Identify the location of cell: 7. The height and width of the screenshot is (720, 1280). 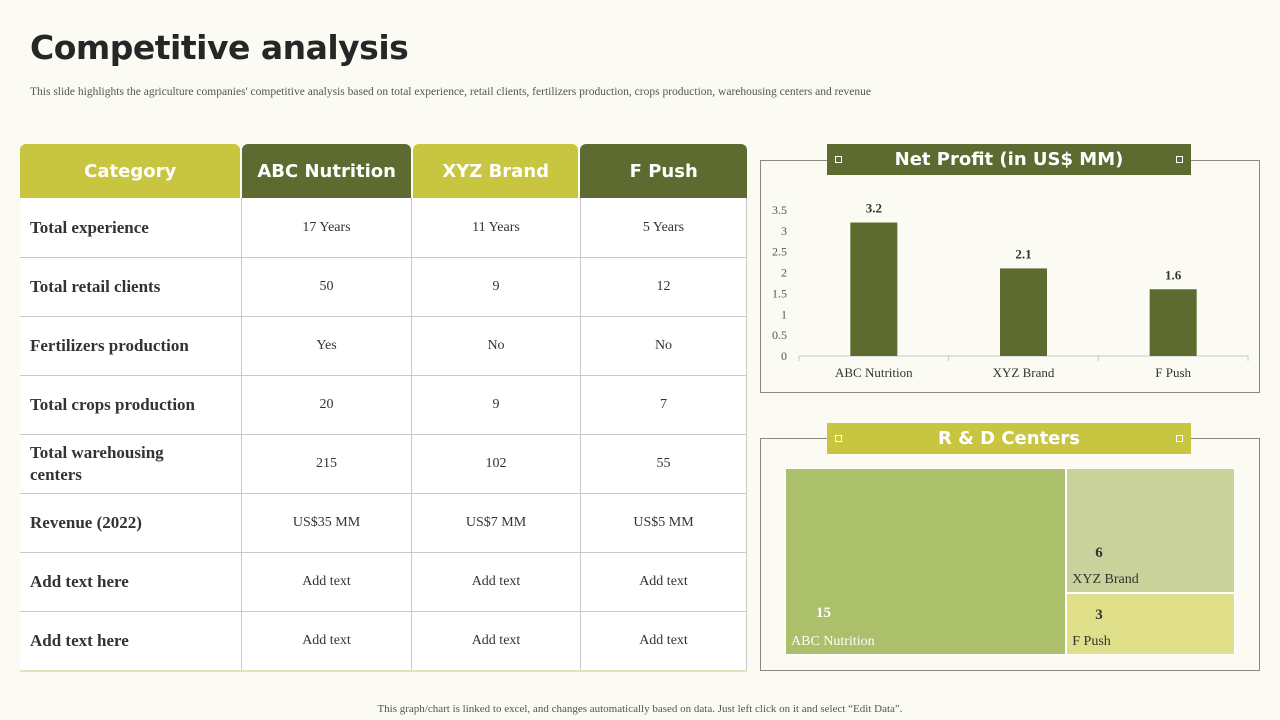
(663, 405).